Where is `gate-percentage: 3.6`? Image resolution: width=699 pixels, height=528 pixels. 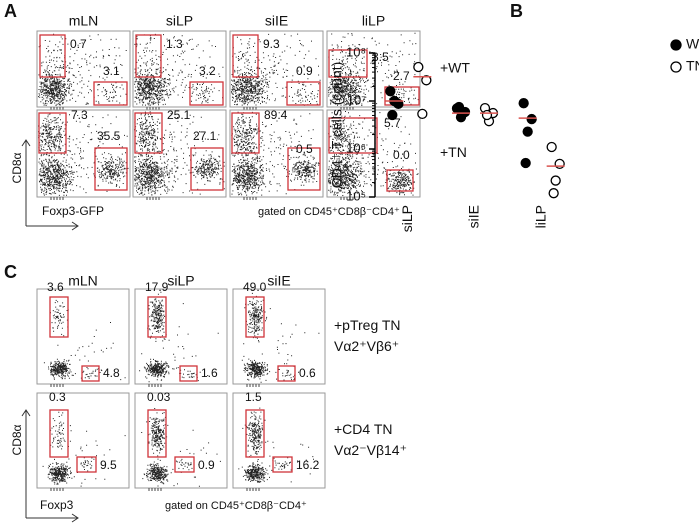 gate-percentage: 3.6 is located at coordinates (55, 287).